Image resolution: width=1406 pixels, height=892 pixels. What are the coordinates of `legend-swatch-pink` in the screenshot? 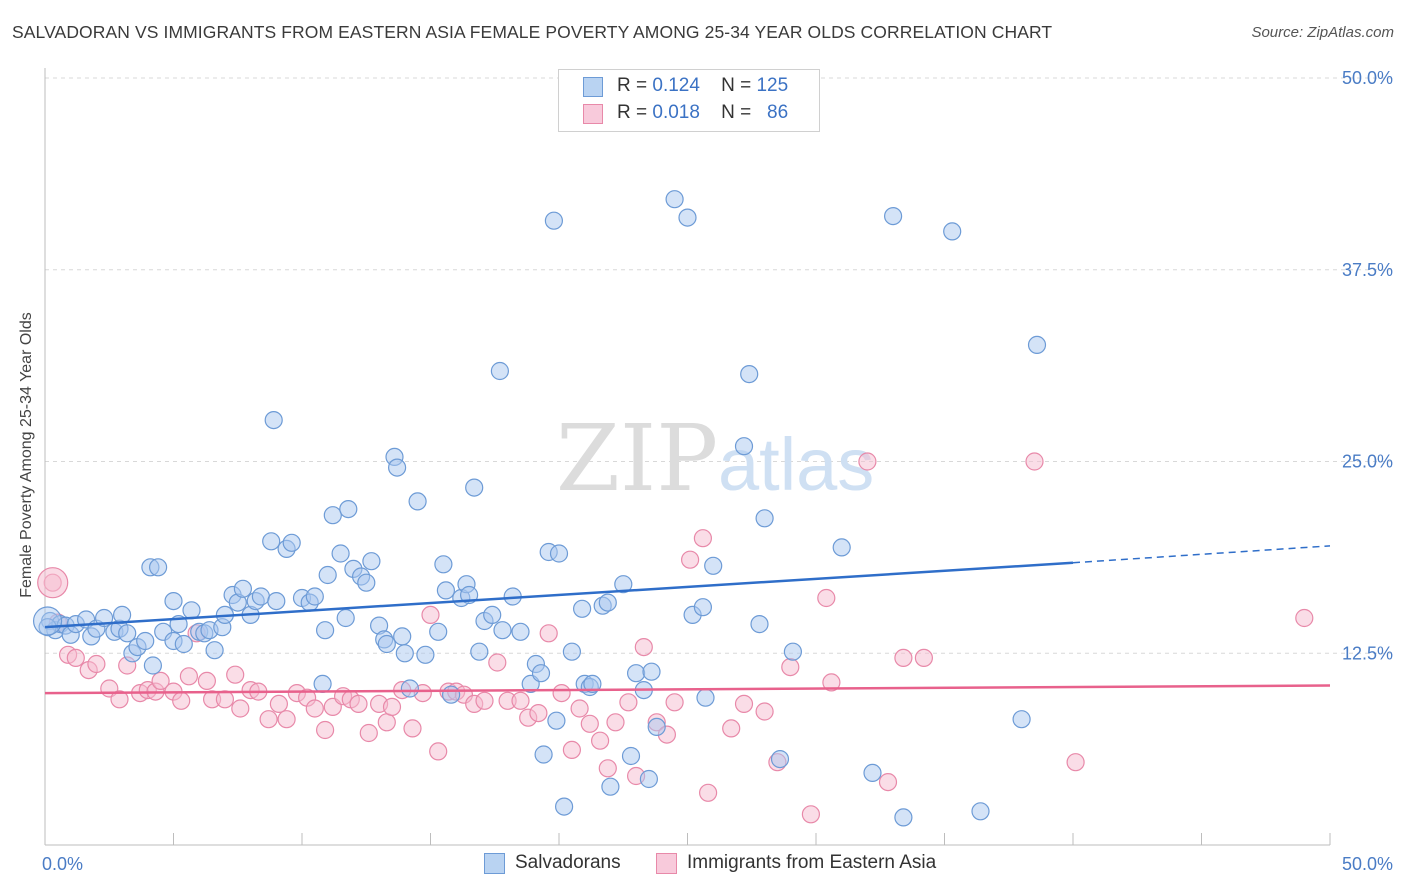 It's located at (593, 114).